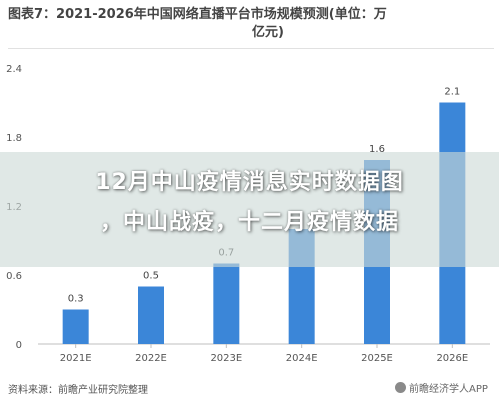 This screenshot has height=407, width=499. What do you see at coordinates (251, 24) in the screenshot?
I see `chart-title: 图表7：2021-2026年中国网络直播平台市场规模预测(单位：万 亿元)` at bounding box center [251, 24].